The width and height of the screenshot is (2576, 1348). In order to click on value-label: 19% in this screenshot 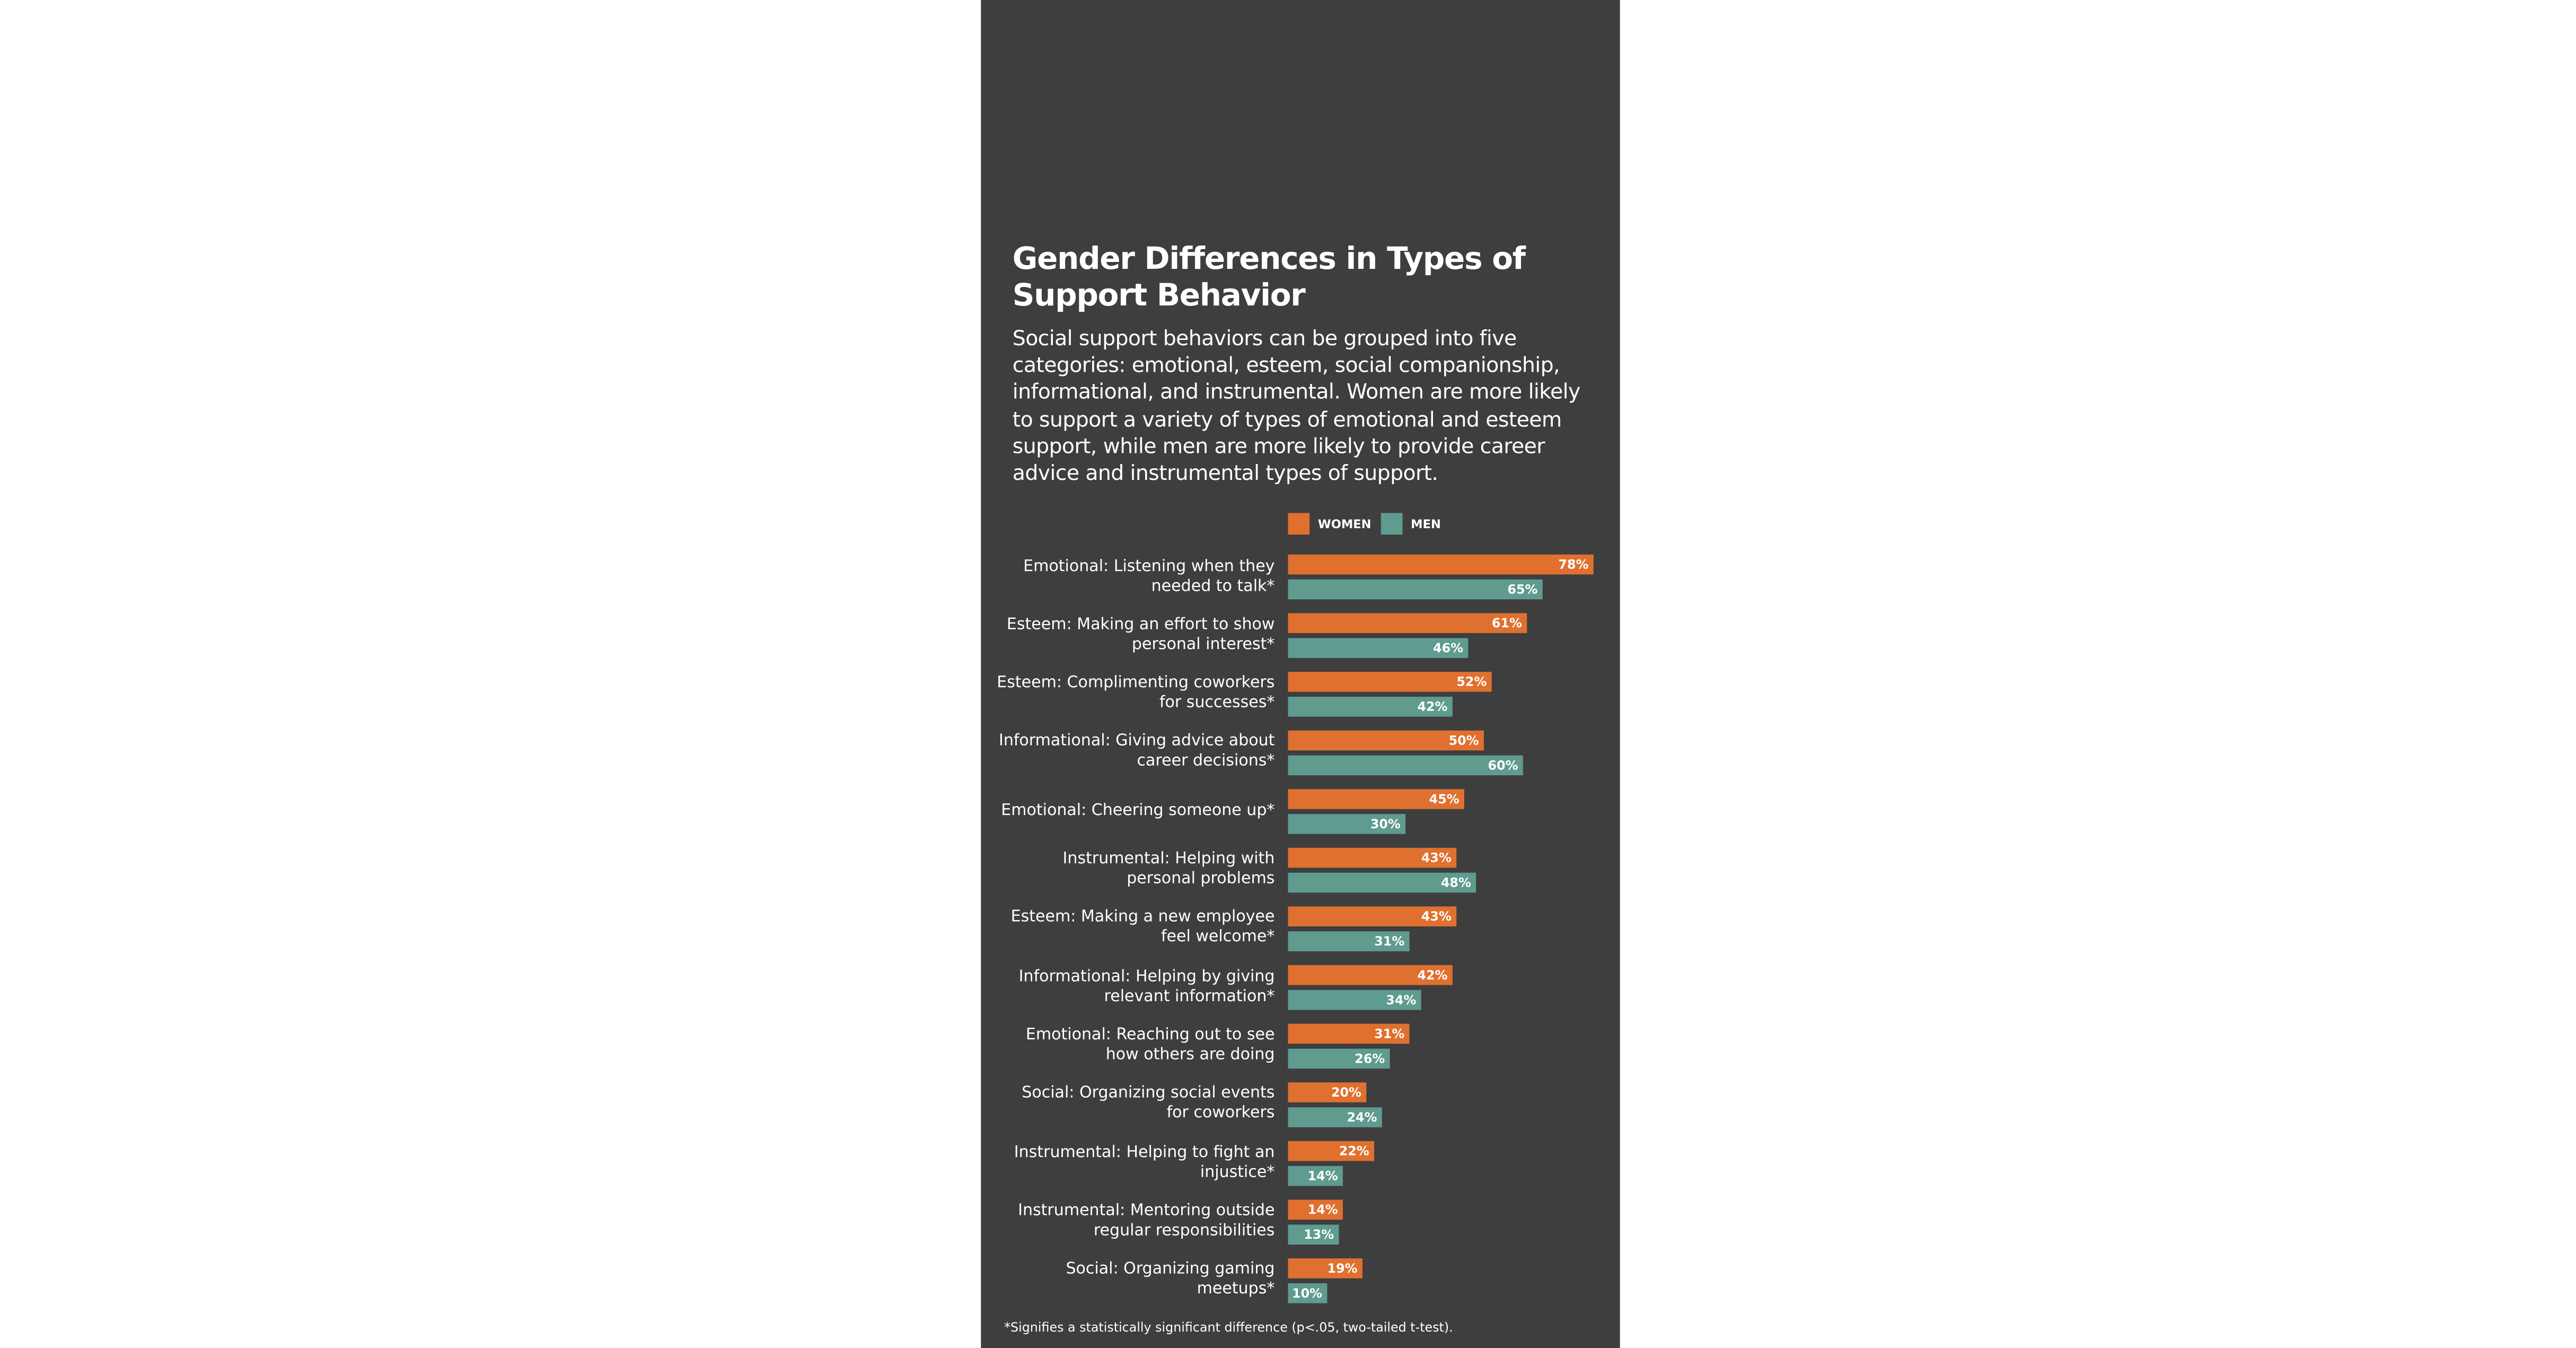, I will do `click(1342, 1268)`.